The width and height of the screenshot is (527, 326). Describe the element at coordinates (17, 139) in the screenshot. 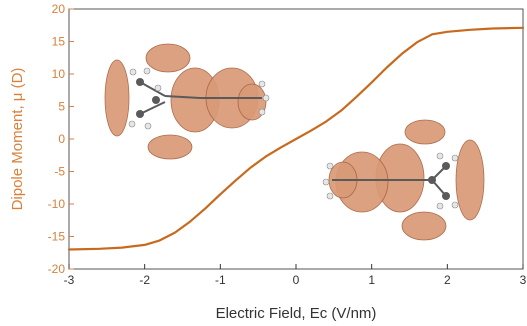

I see `y-axis-title: Dipole Moment, μ (D)` at that location.